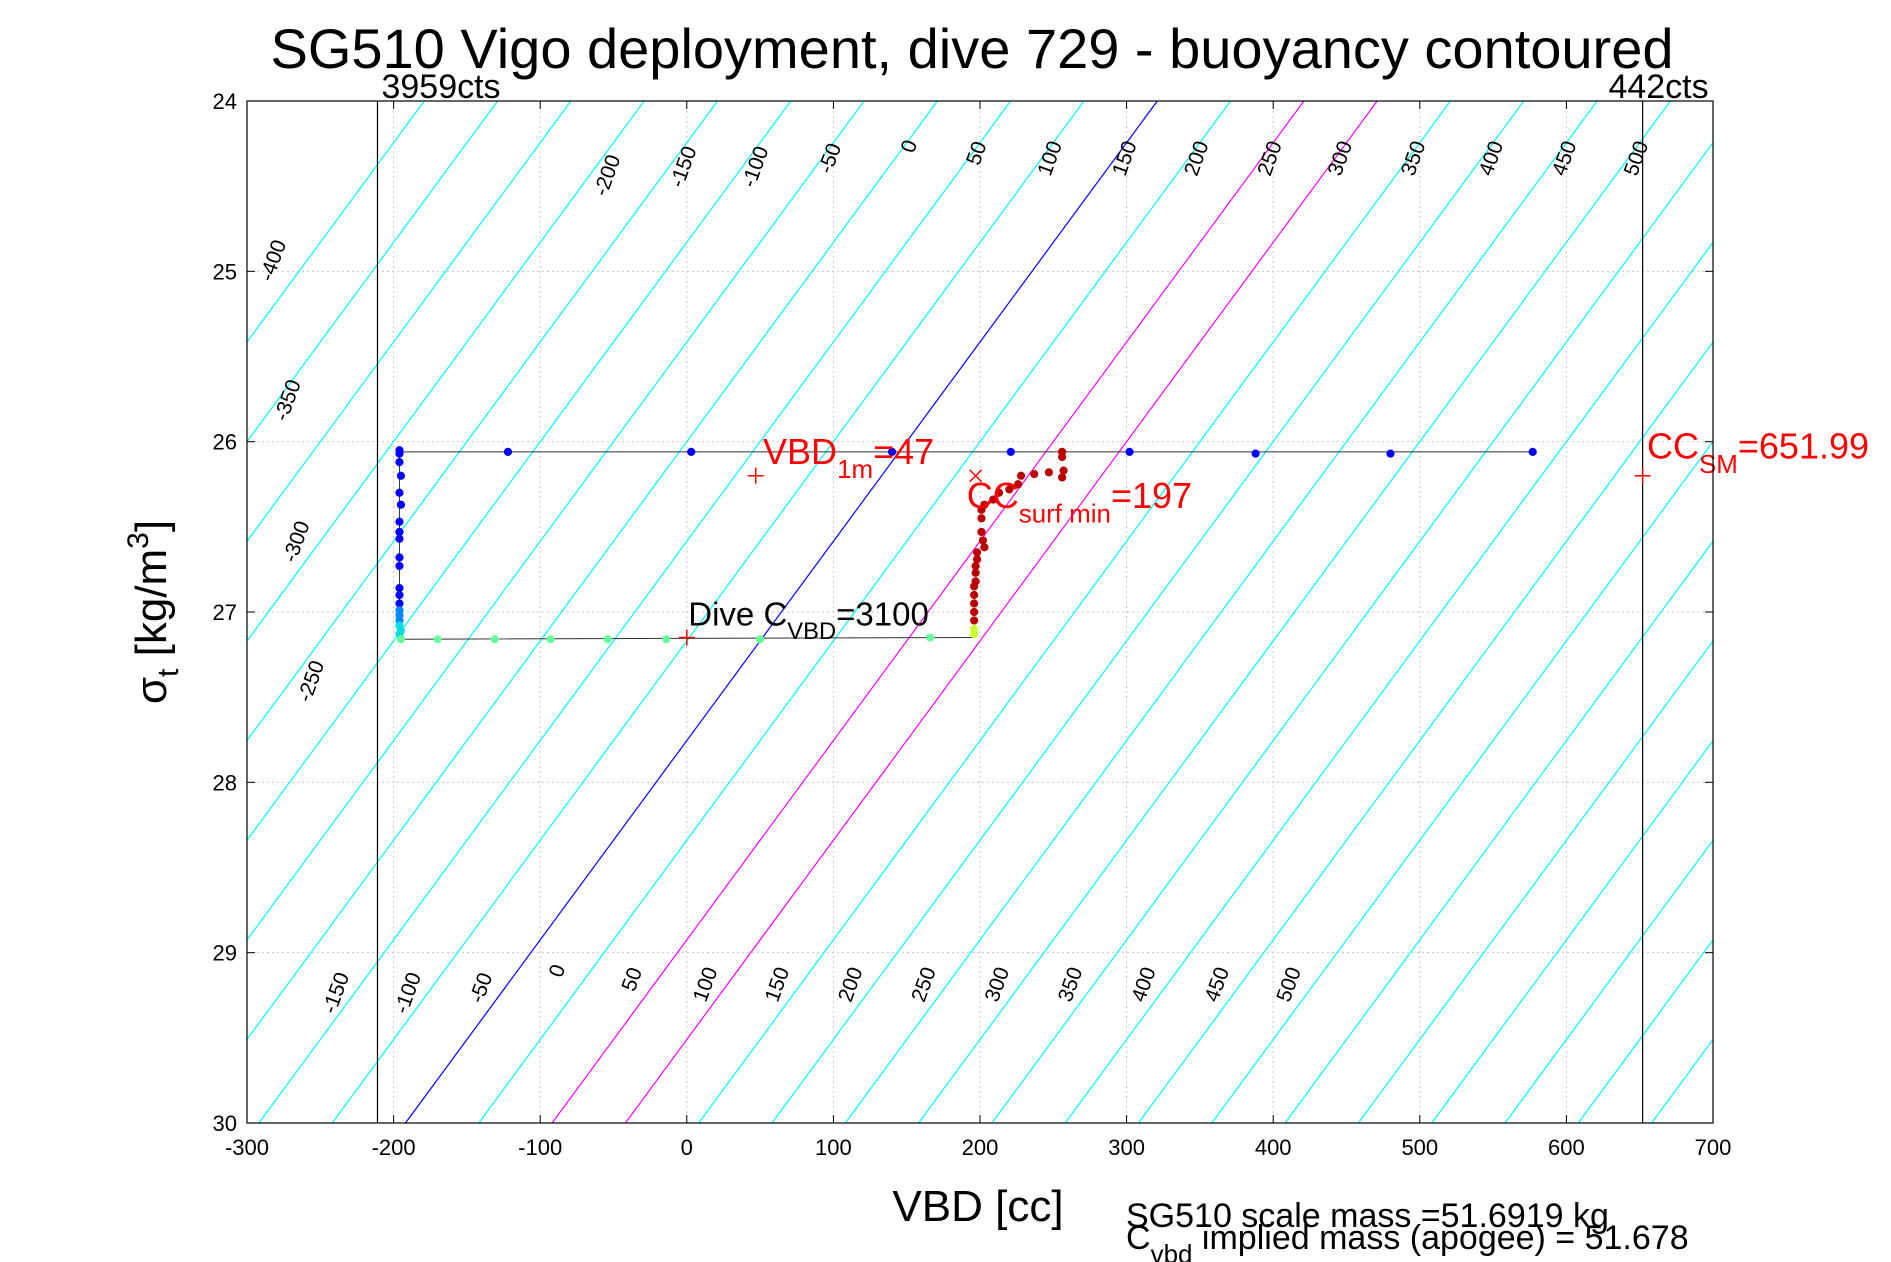  Describe the element at coordinates (755, 166) in the screenshot. I see `contour-label: -100` at that location.